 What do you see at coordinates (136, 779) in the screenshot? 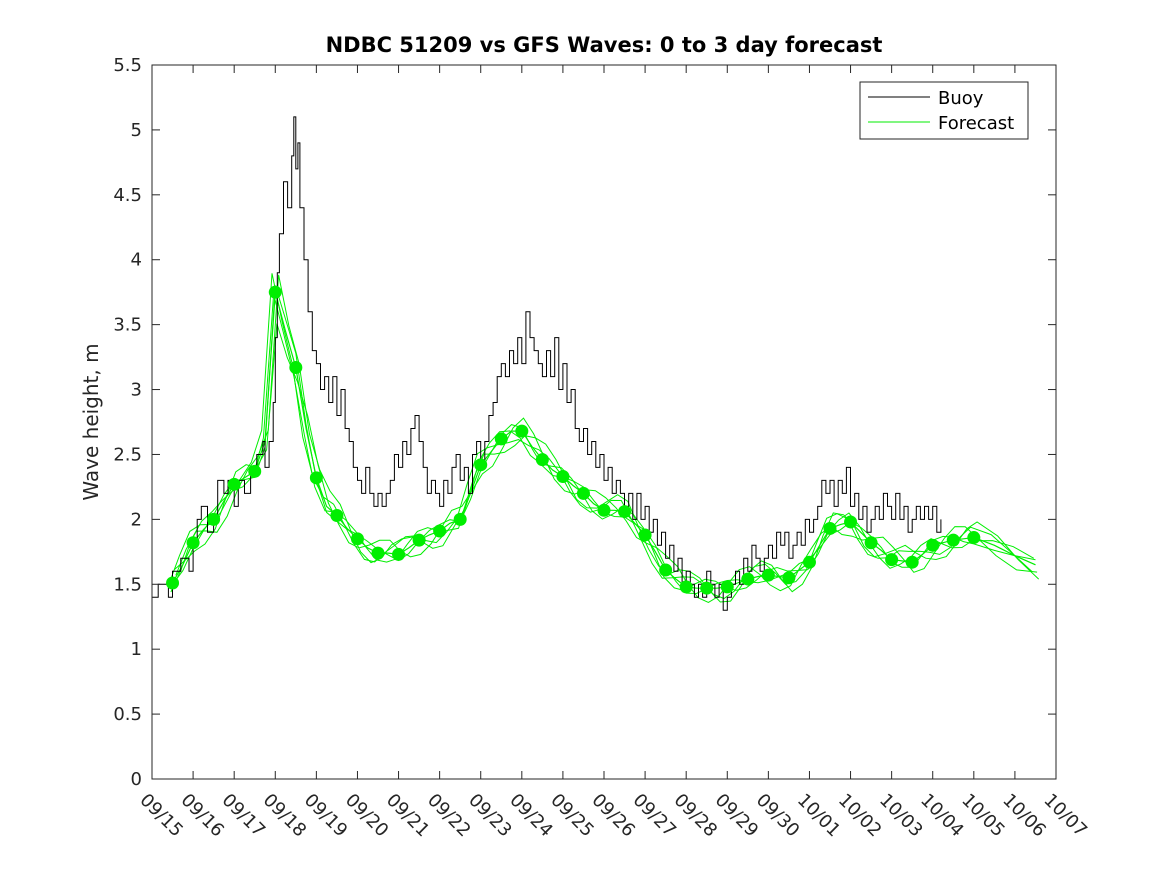
I see `y-tick-label: 0` at bounding box center [136, 779].